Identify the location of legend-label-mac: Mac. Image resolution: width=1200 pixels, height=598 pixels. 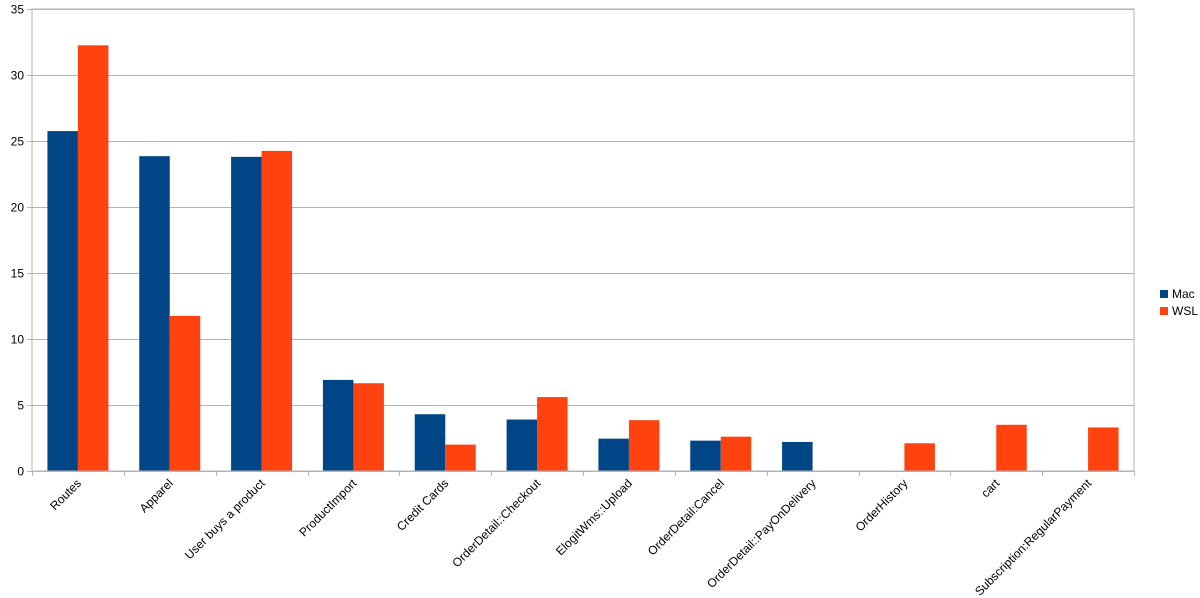
(1183, 294).